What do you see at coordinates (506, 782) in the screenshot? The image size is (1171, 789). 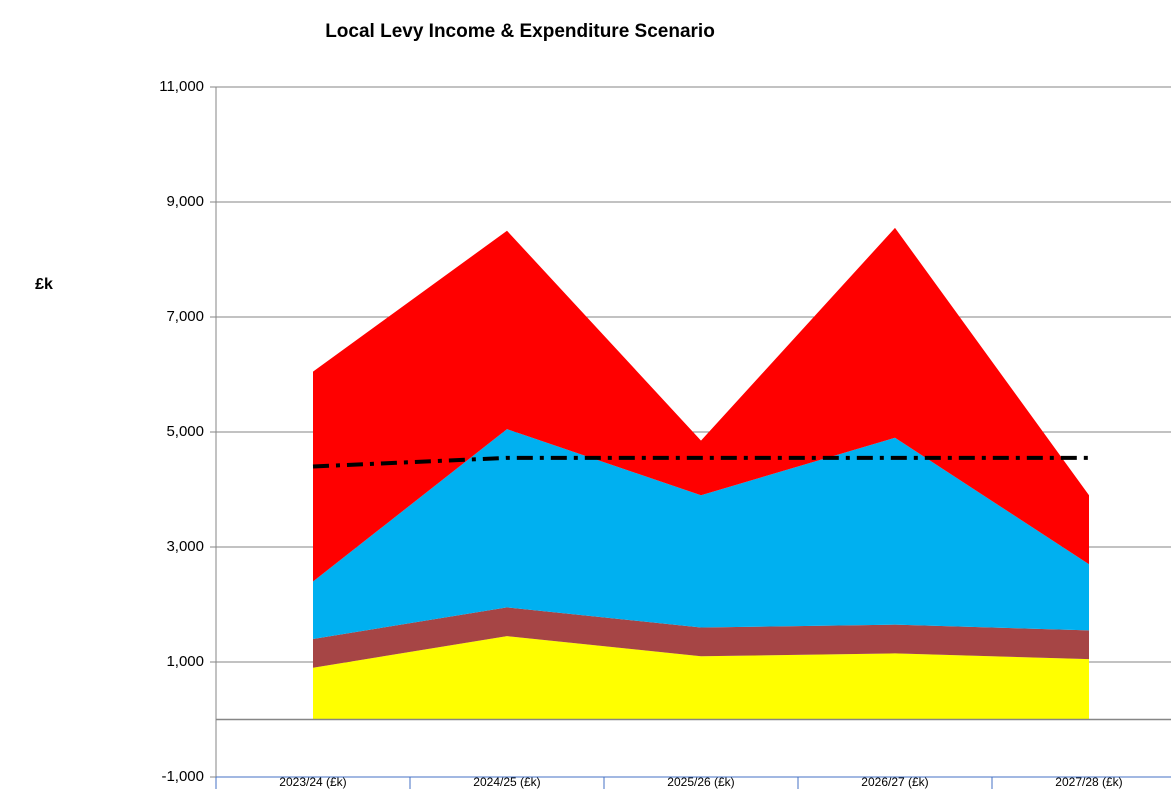 I see `x-tick-label: 2024/25 (£k)` at bounding box center [506, 782].